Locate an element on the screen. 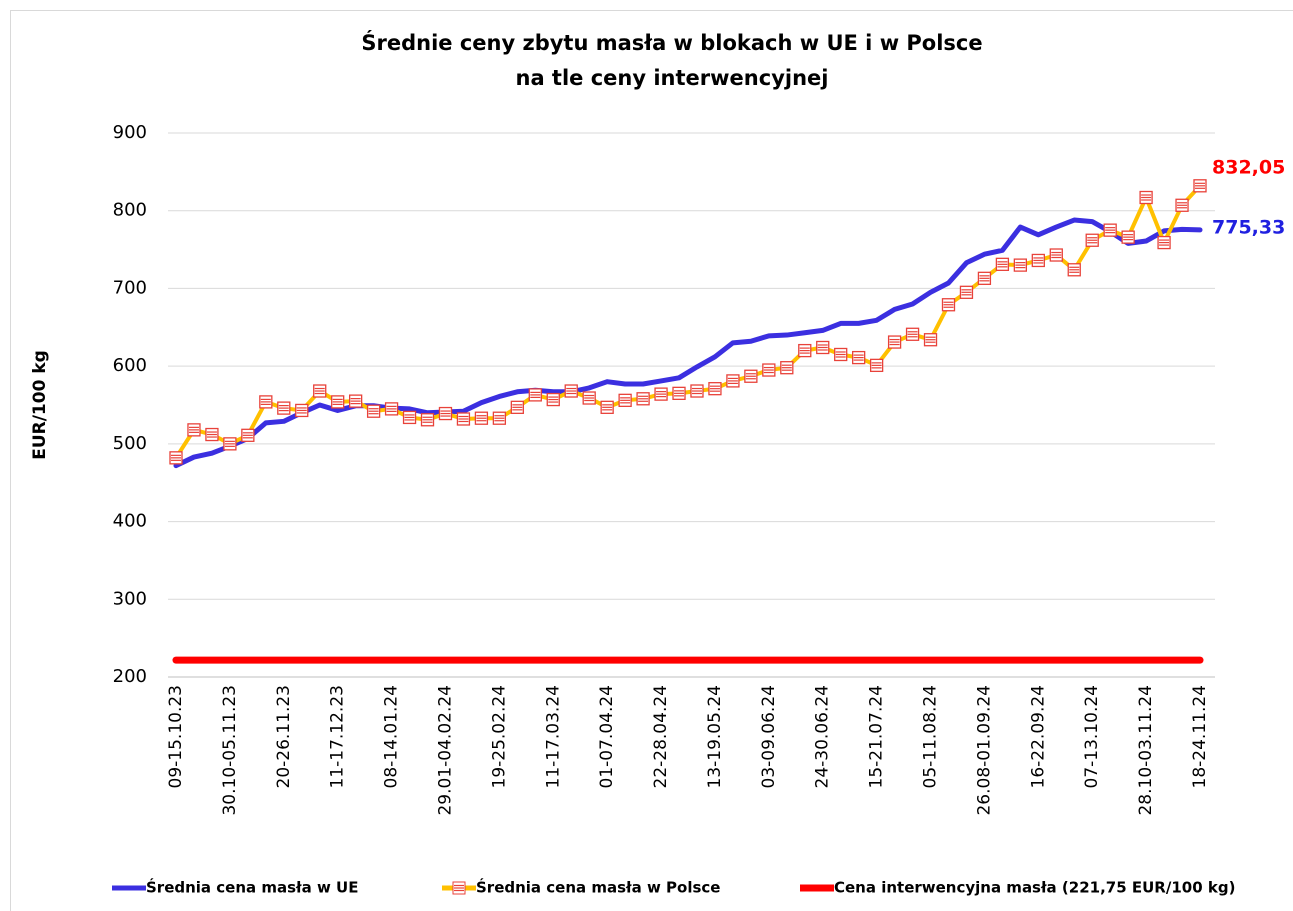  data-label: 775,33 is located at coordinates (1248, 227).